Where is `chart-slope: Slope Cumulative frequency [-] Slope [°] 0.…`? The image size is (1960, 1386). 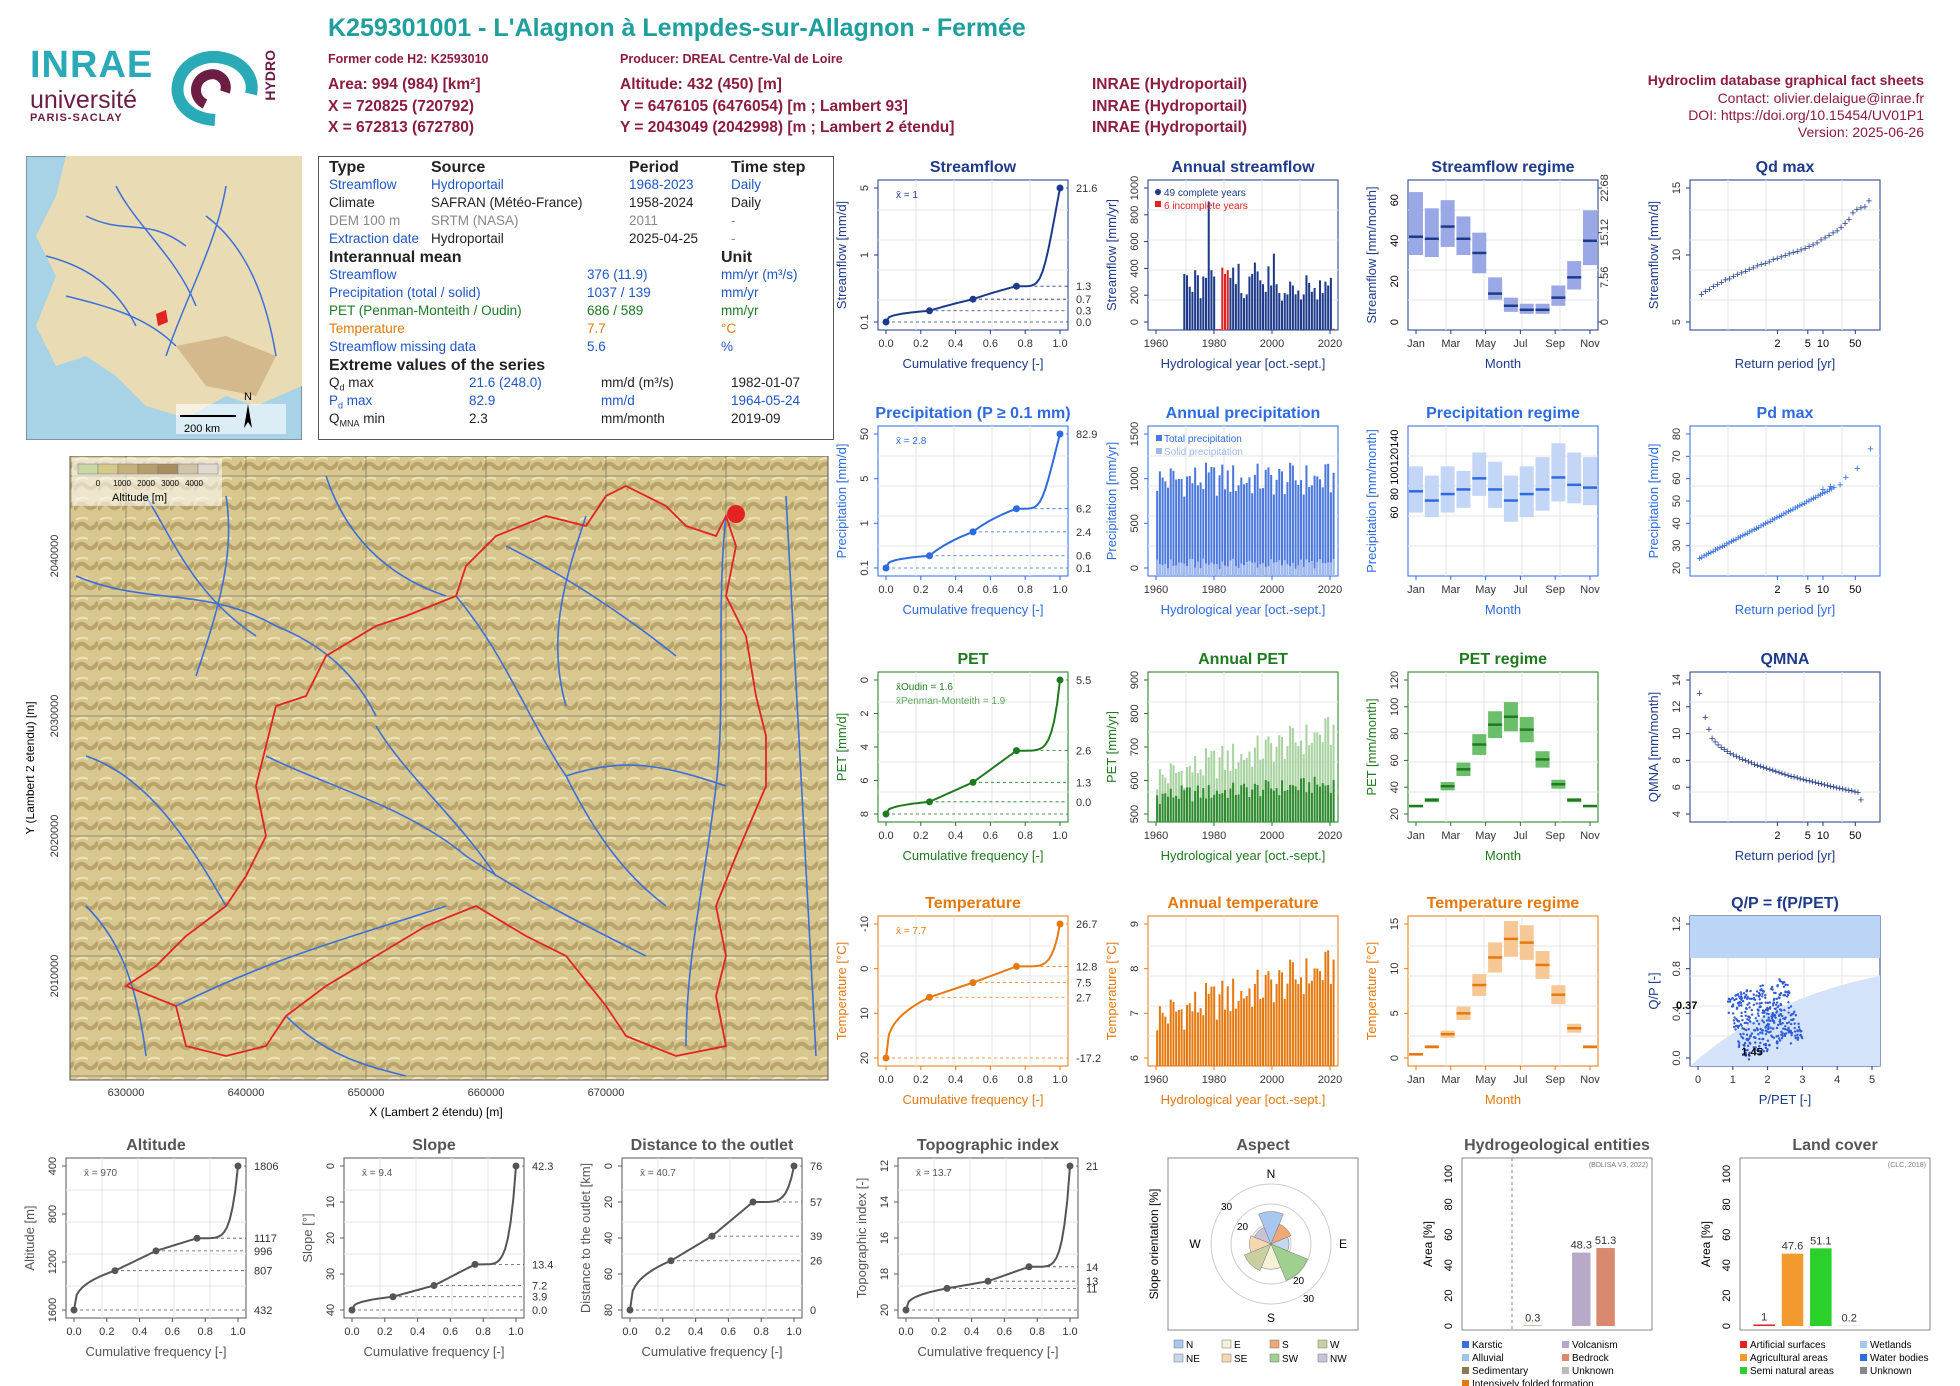
chart-slope: Slope Cumulative frequency [-] Slope [°] 0.… is located at coordinates (426, 1248).